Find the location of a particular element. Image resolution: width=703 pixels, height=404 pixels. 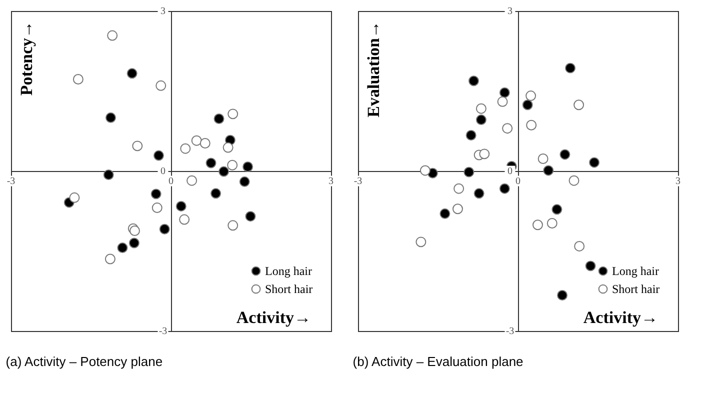

y-axis-title: Potency→ is located at coordinates (26, 58).